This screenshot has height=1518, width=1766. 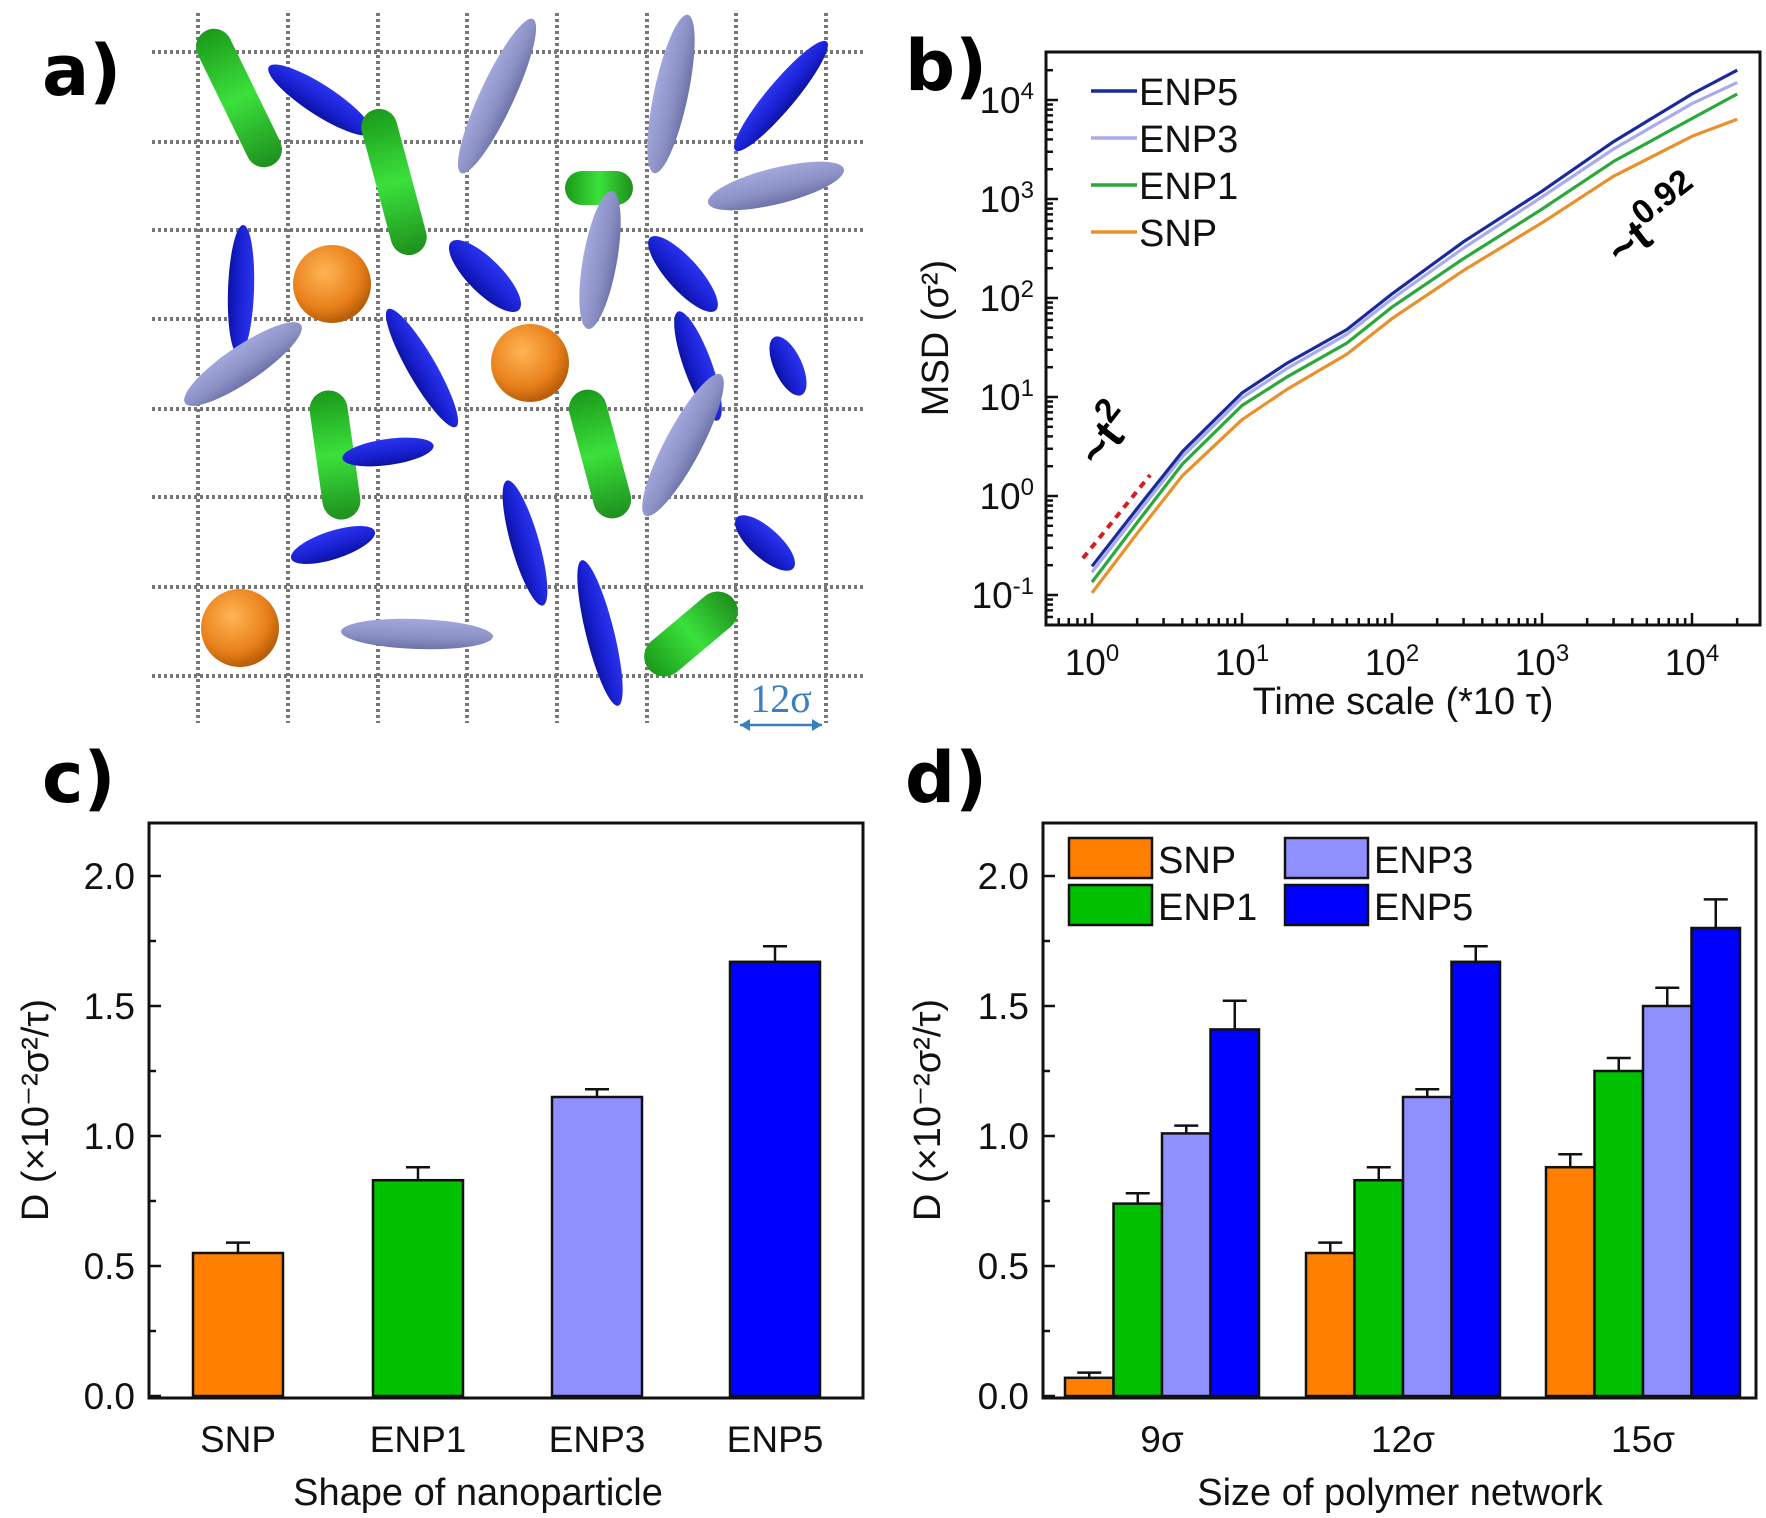 What do you see at coordinates (1003, 1266) in the screenshot?
I see `network-y-tick-label: 0.5` at bounding box center [1003, 1266].